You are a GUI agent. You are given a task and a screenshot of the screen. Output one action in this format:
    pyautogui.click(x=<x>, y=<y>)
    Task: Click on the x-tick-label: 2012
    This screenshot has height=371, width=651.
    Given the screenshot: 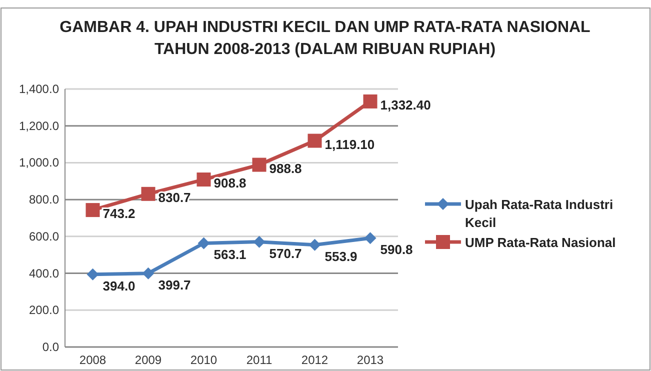 What is the action you would take?
    pyautogui.click(x=314, y=360)
    